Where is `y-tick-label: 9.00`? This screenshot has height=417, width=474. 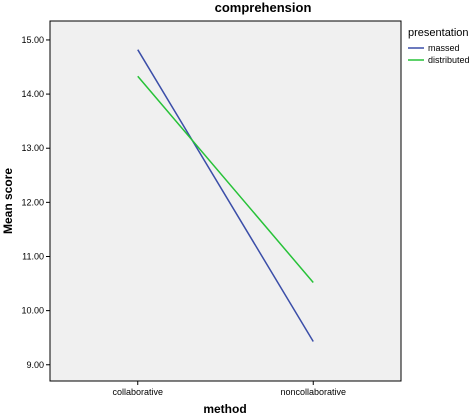
y-tick-label: 9.00 is located at coordinates (35, 365).